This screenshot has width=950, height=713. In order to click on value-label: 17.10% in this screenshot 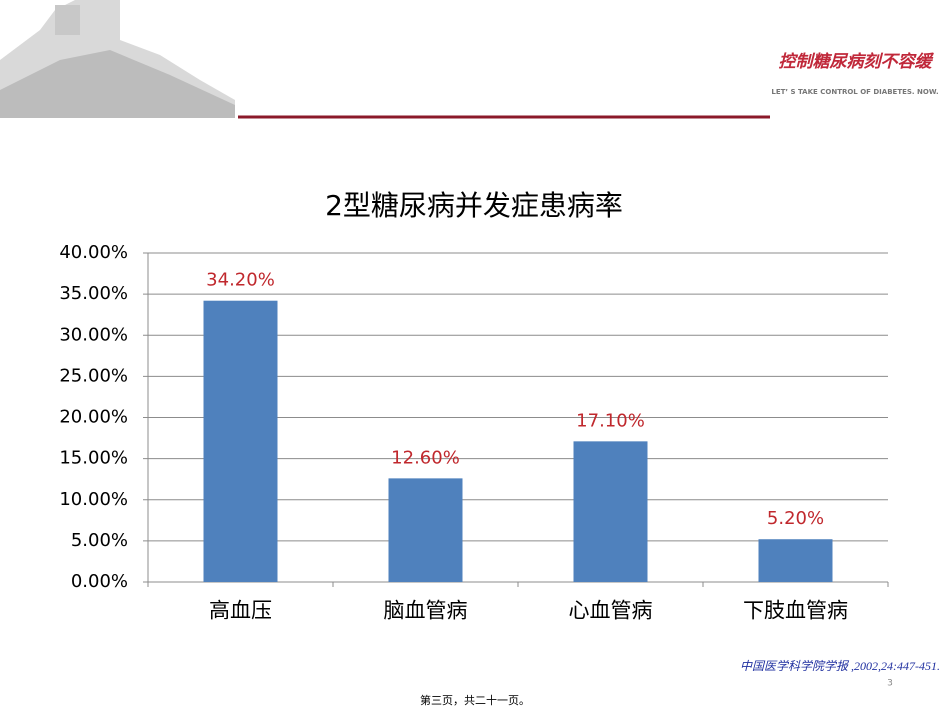, I will do `click(610, 420)`.